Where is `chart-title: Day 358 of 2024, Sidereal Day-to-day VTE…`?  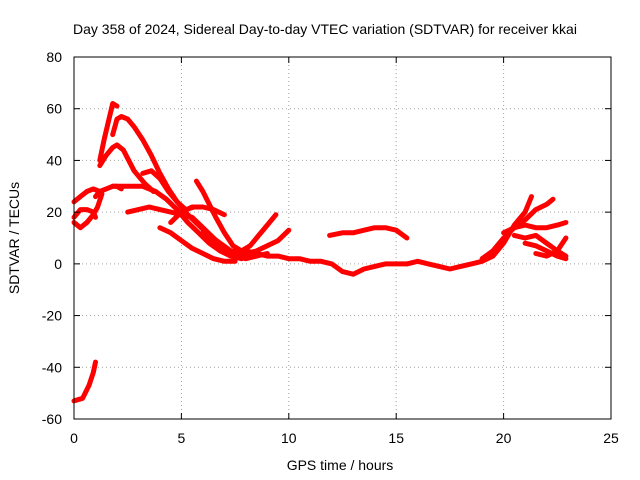 chart-title: Day 358 of 2024, Sidereal Day-to-day VTE… is located at coordinates (325, 29).